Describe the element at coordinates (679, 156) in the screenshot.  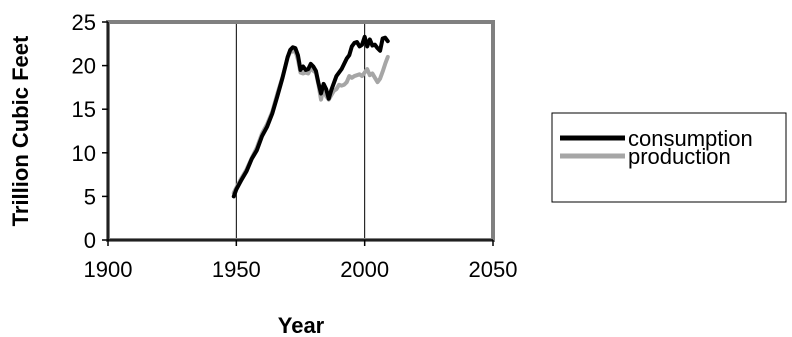
I see `legend-label-production: production` at that location.